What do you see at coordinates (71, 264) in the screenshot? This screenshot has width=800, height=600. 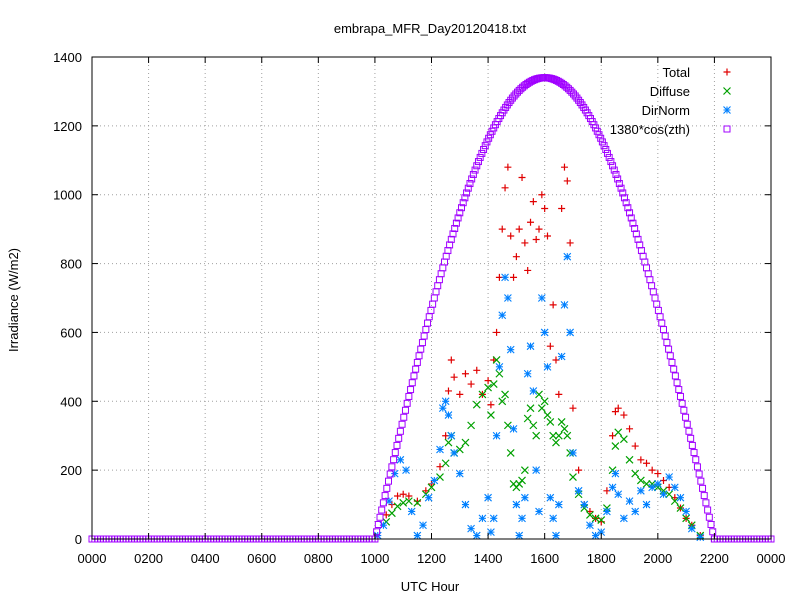 I see `y-tick-label: 800` at bounding box center [71, 264].